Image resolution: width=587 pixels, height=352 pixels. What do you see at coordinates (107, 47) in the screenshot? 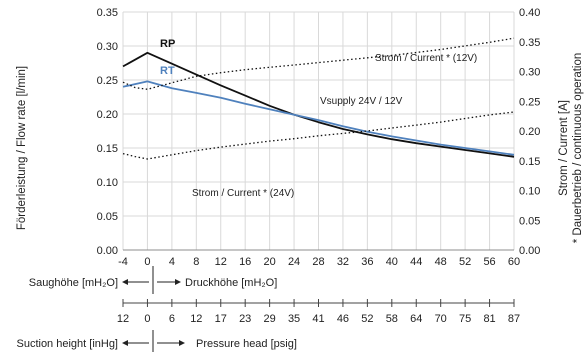
I see `y-tick-label: 0.30` at bounding box center [107, 47].